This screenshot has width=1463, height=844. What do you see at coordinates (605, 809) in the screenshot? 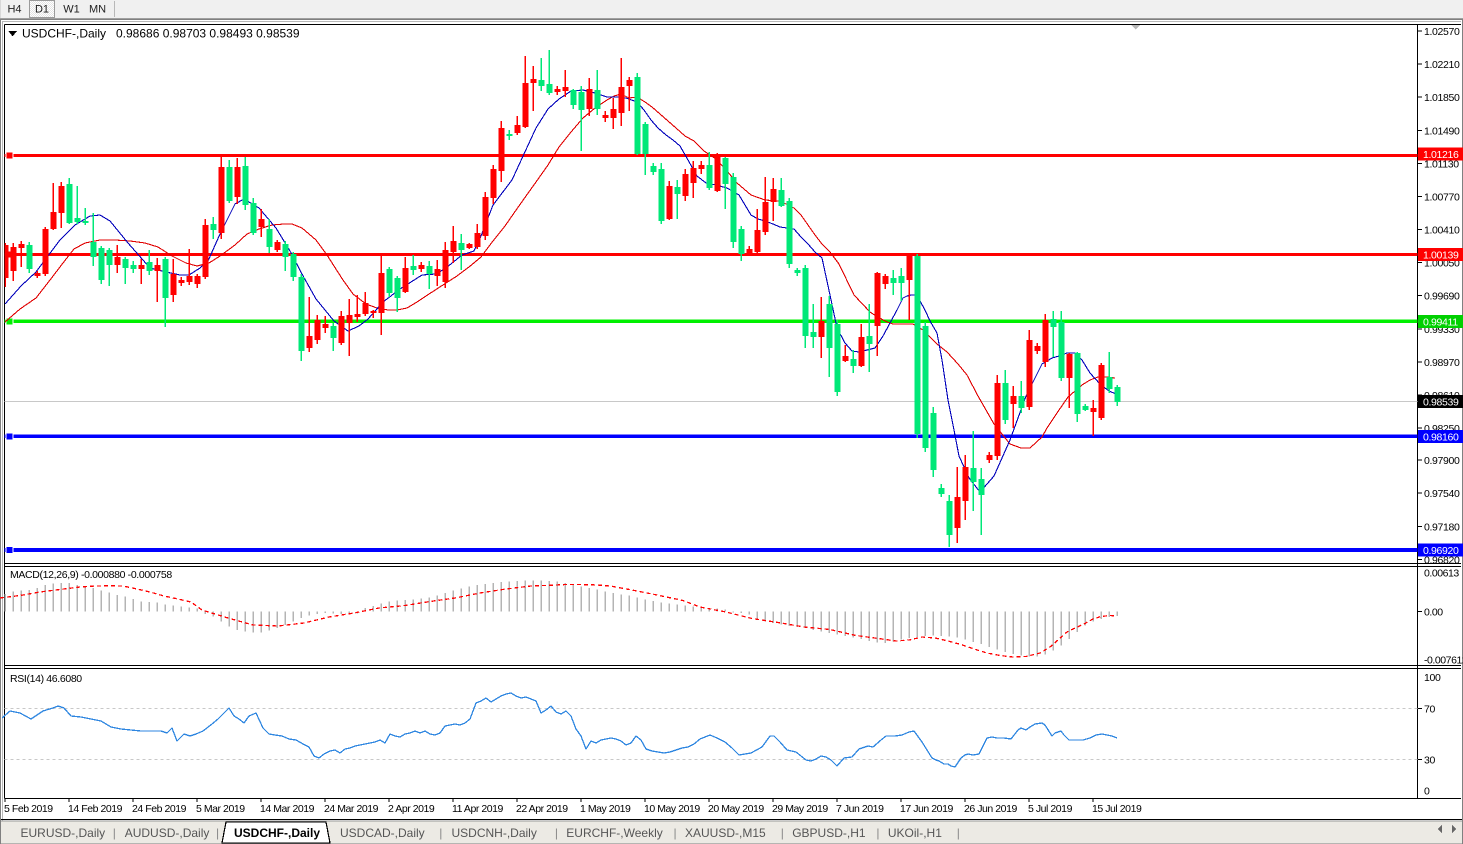
I see `svg-text: 1 May 2019` at bounding box center [605, 809].